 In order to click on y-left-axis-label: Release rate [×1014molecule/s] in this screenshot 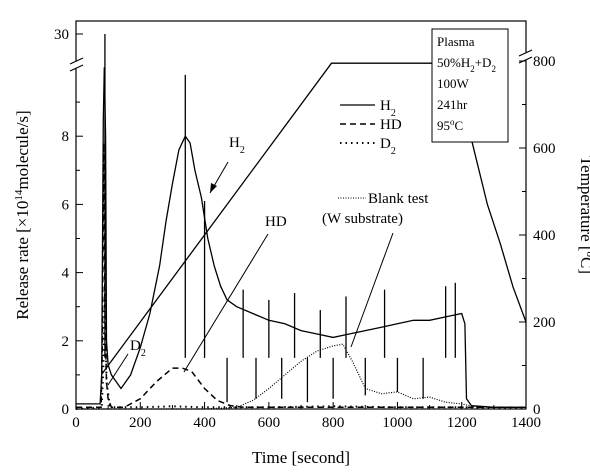, I will do `click(22, 214)`.